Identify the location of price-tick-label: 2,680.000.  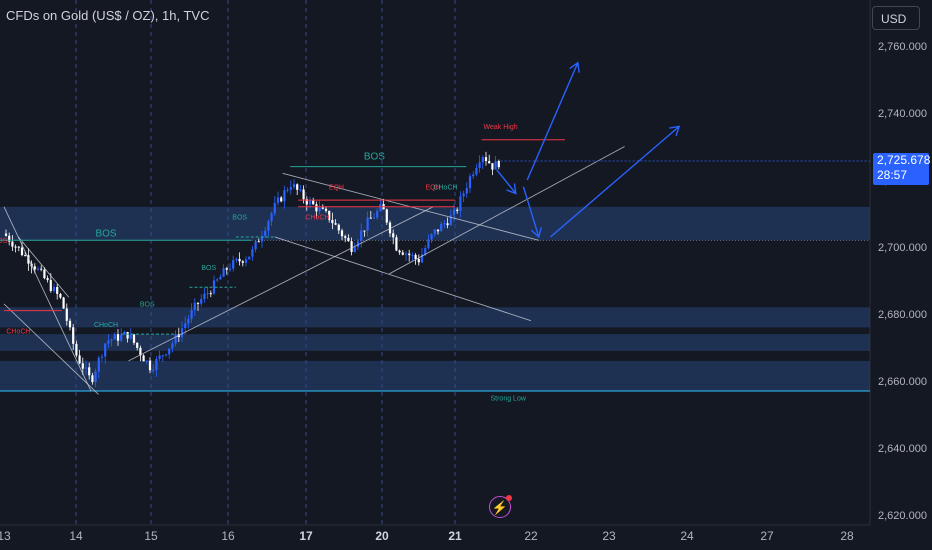
(902, 315).